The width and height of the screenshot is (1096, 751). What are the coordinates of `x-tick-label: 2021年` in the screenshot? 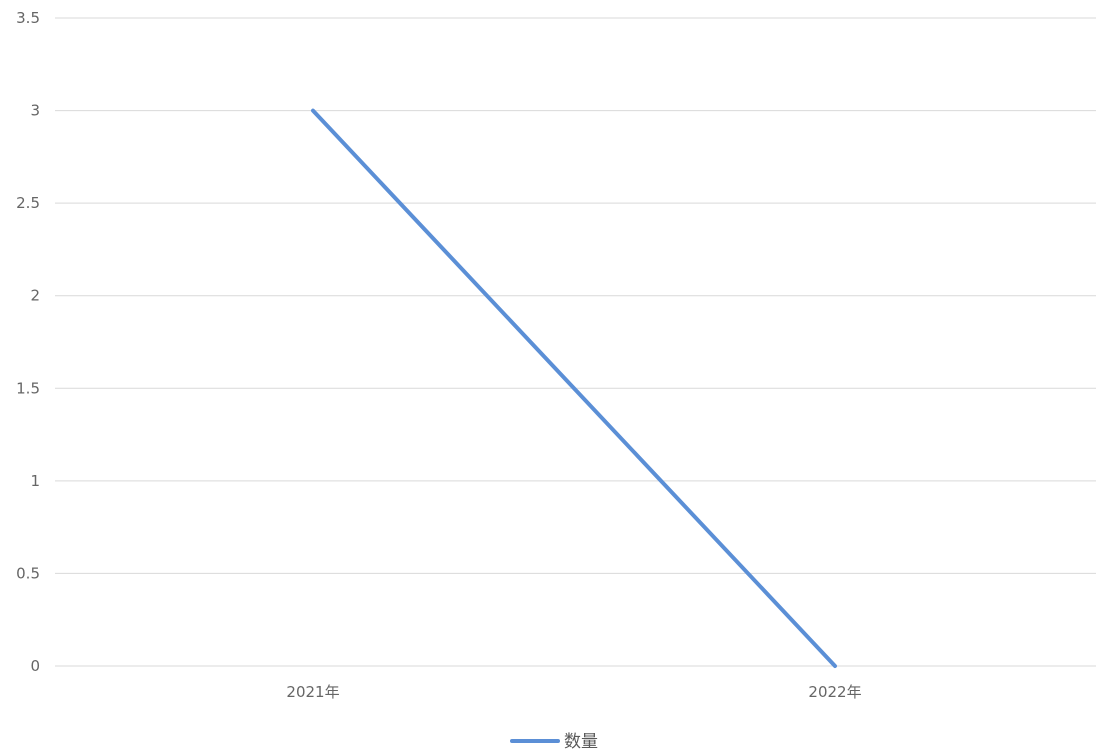 It's located at (312, 692).